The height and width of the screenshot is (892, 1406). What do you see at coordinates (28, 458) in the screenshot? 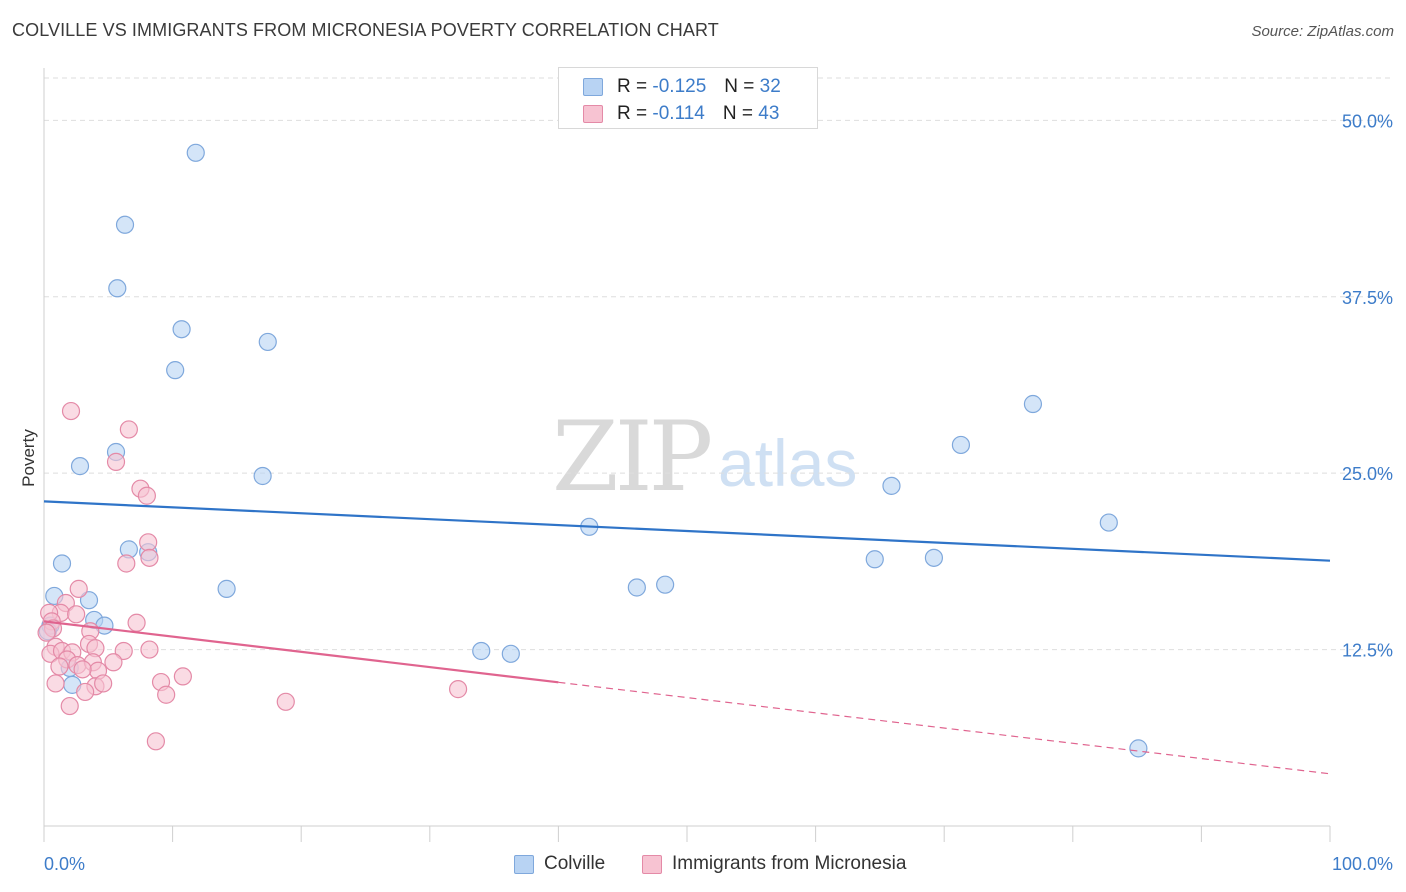
I see `y-axis-title: Poverty` at bounding box center [28, 458].